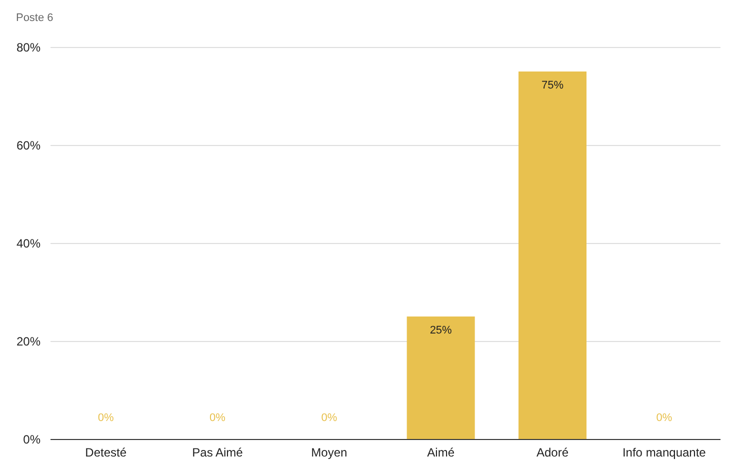  Describe the element at coordinates (28, 145) in the screenshot. I see `y-tick-label: 60%` at that location.